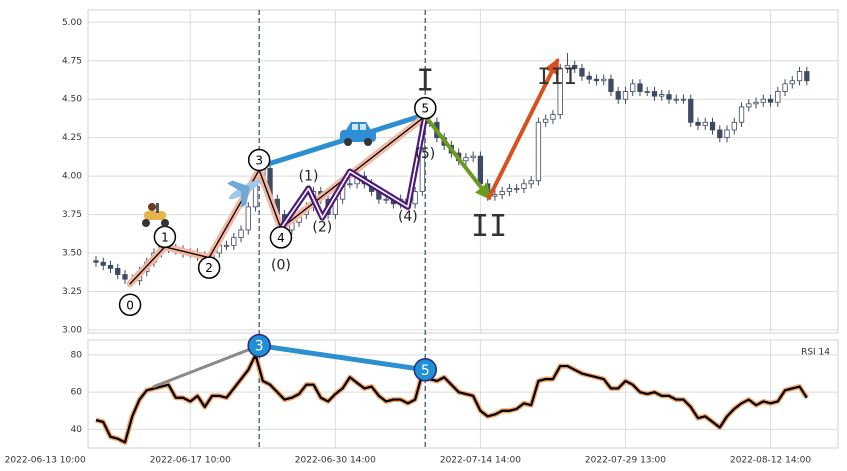 The height and width of the screenshot is (471, 847). I want to click on x-tick-label: 2022-06-17 10:00, so click(190, 461).